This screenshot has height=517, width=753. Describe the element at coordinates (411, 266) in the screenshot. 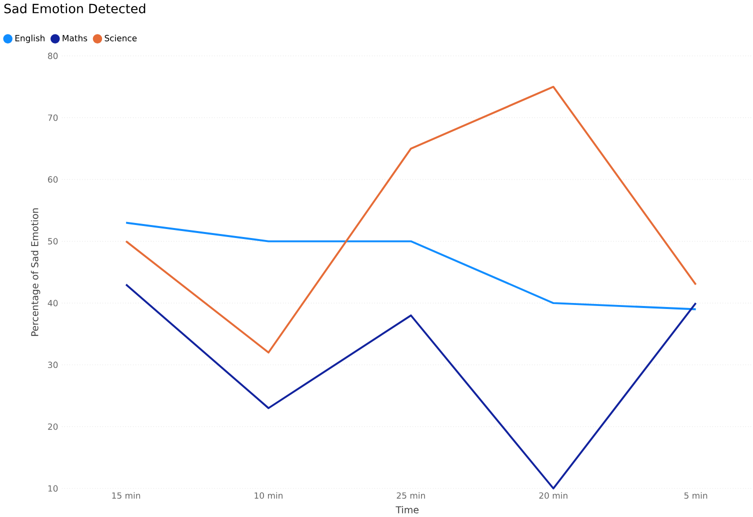

I see `line-series` at that location.